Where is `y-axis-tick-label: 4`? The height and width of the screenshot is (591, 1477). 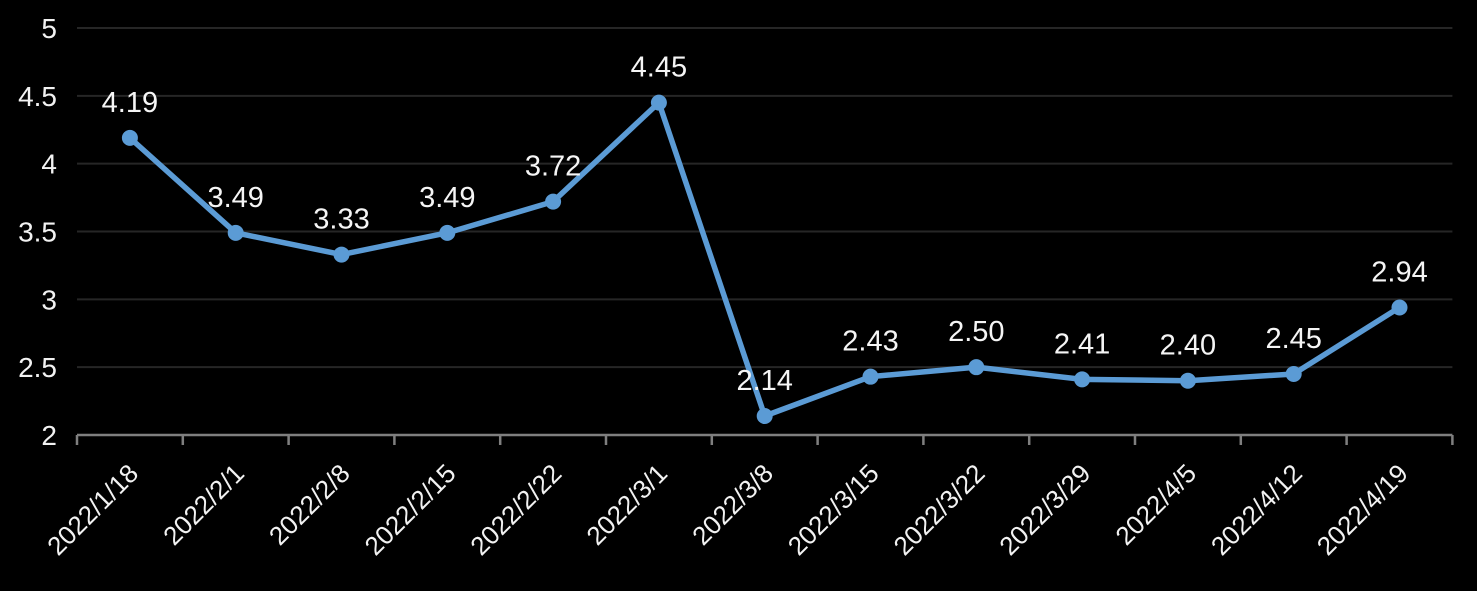 y-axis-tick-label: 4 is located at coordinates (49, 164).